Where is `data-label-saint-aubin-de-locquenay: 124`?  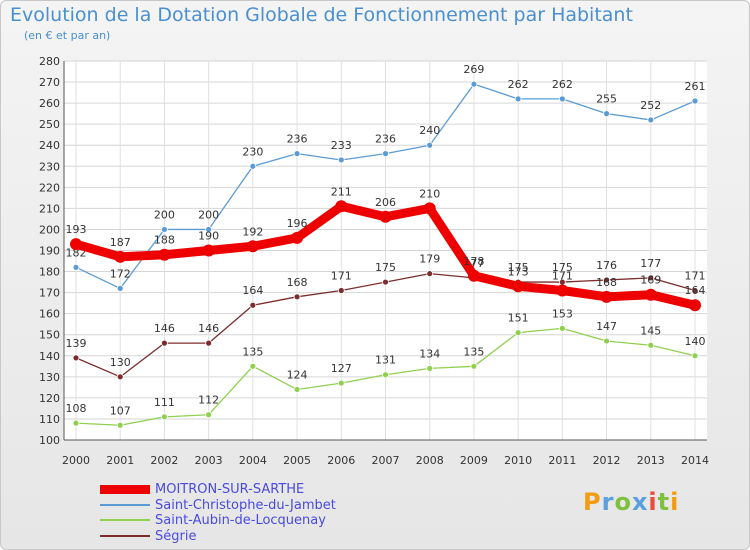
data-label-saint-aubin-de-locquenay: 124 is located at coordinates (297, 374).